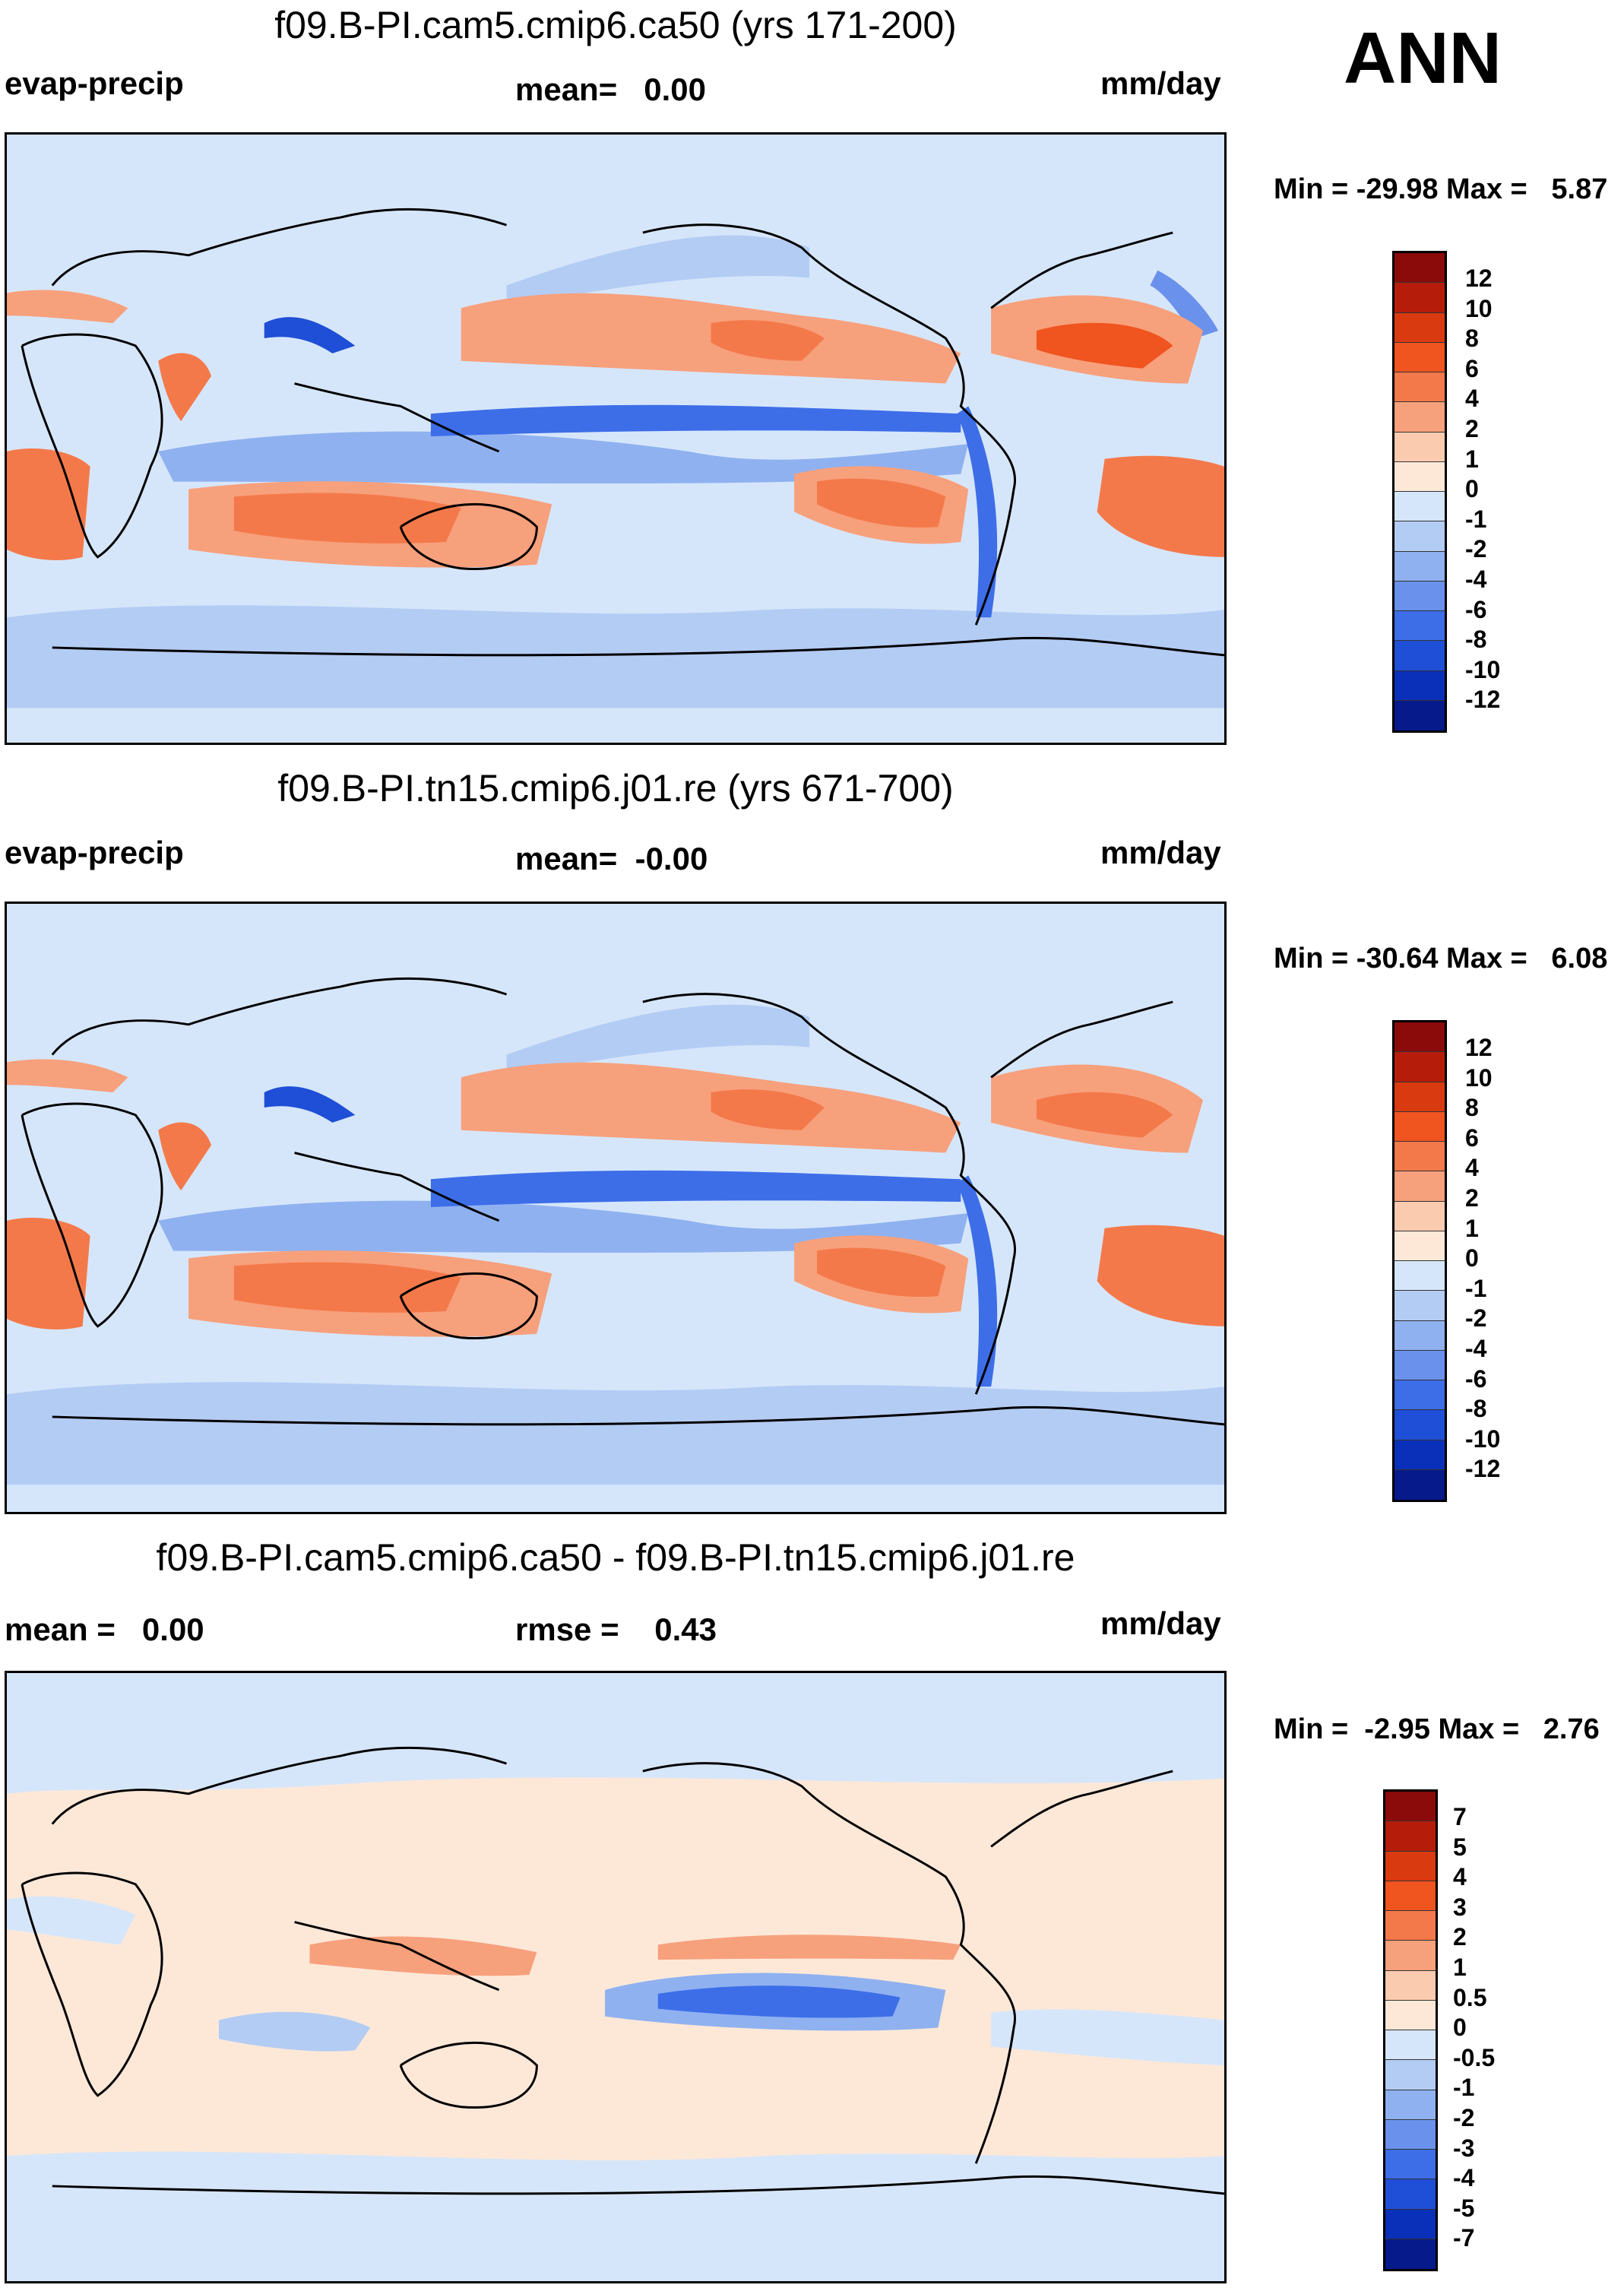  What do you see at coordinates (1441, 189) in the screenshot?
I see `panel-1-minmax: Min = -29.98 Max = 5.87` at bounding box center [1441, 189].